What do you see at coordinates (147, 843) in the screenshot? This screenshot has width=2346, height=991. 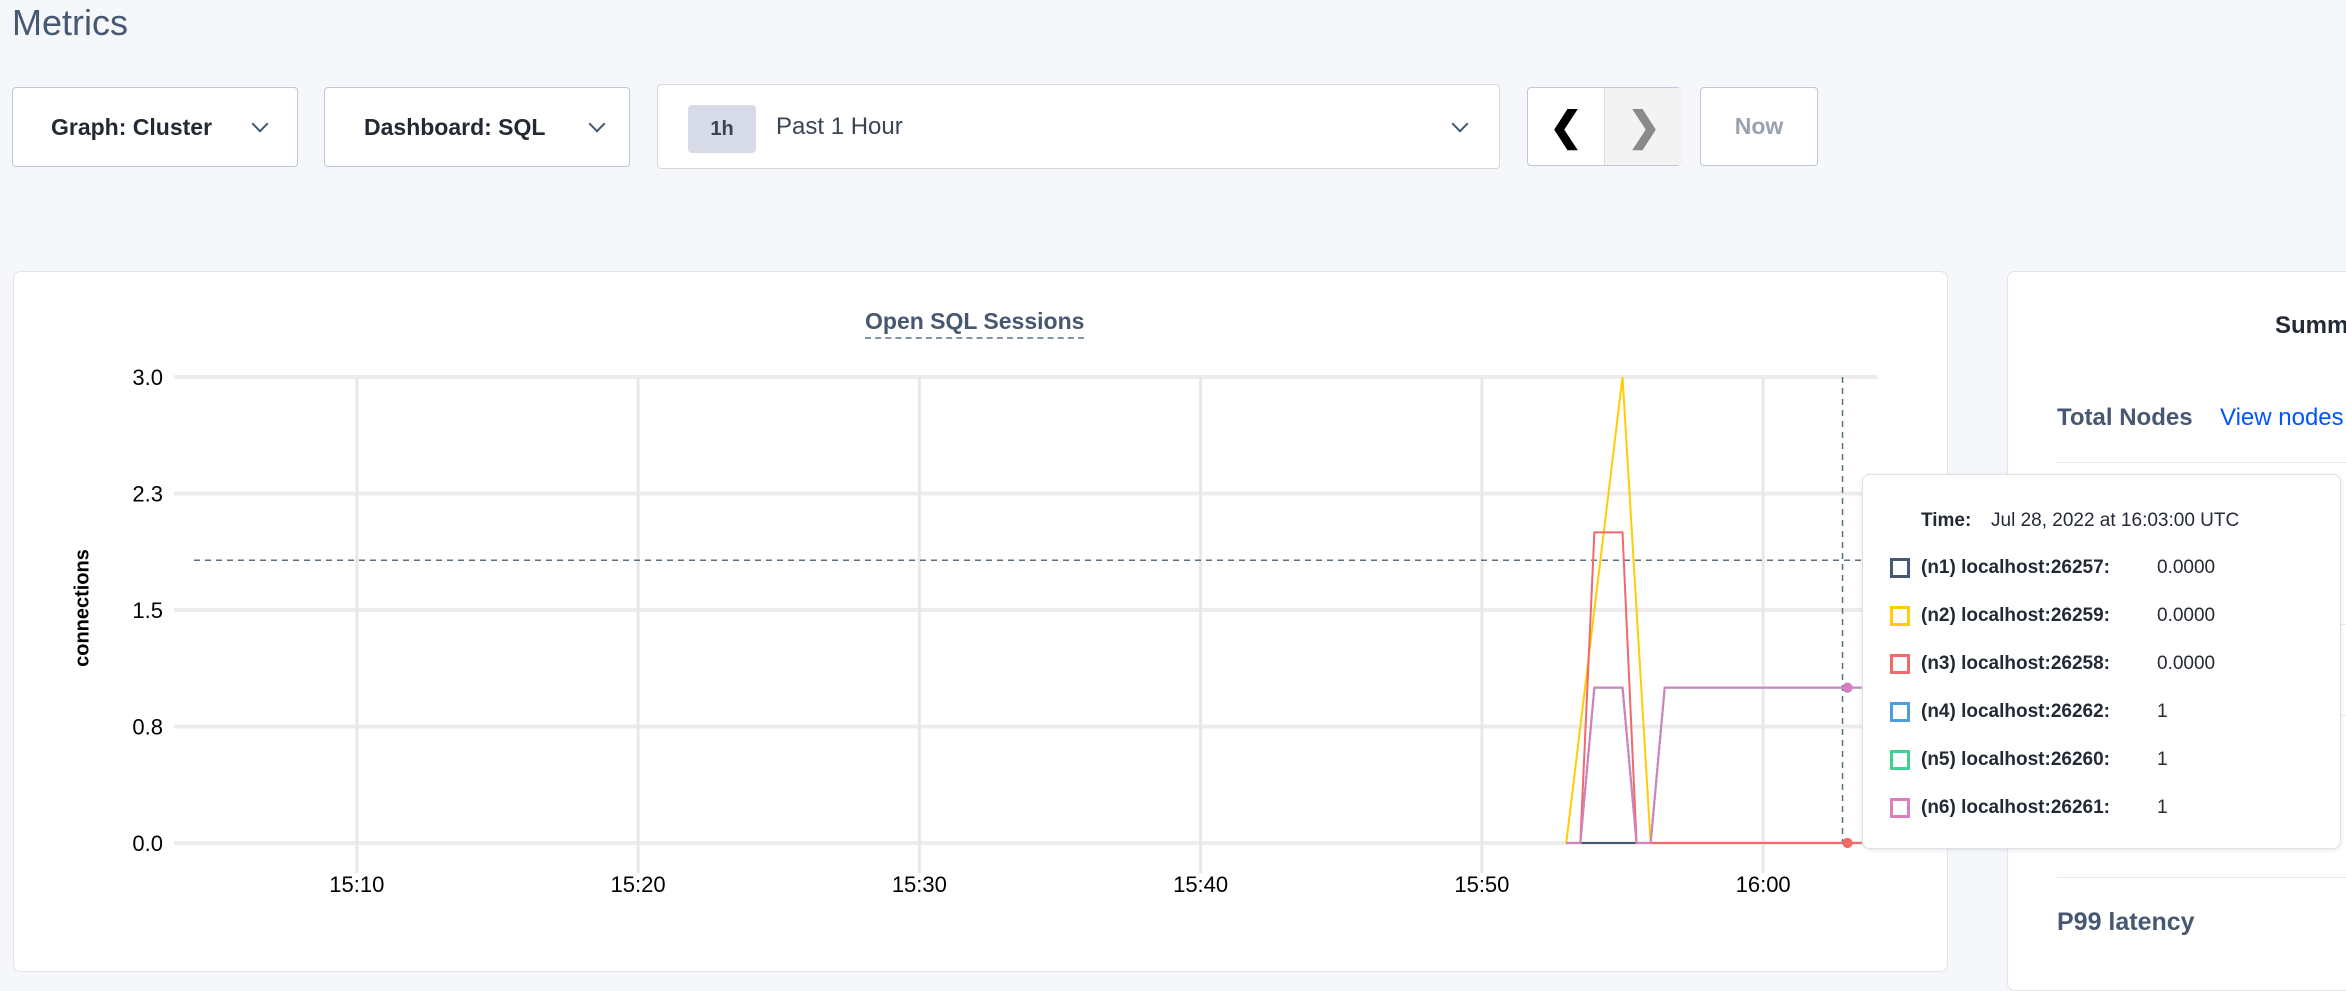 I see `y-tick-label: 0.0` at bounding box center [147, 843].